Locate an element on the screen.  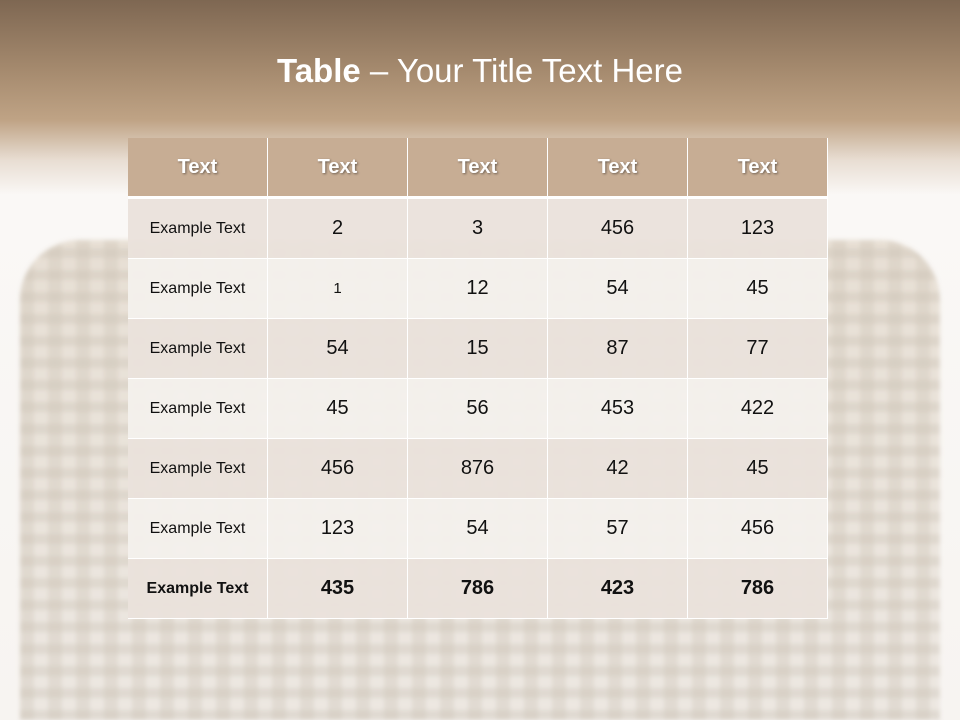
table-row: Example Text 2 3 456 123 is located at coordinates (478, 229).